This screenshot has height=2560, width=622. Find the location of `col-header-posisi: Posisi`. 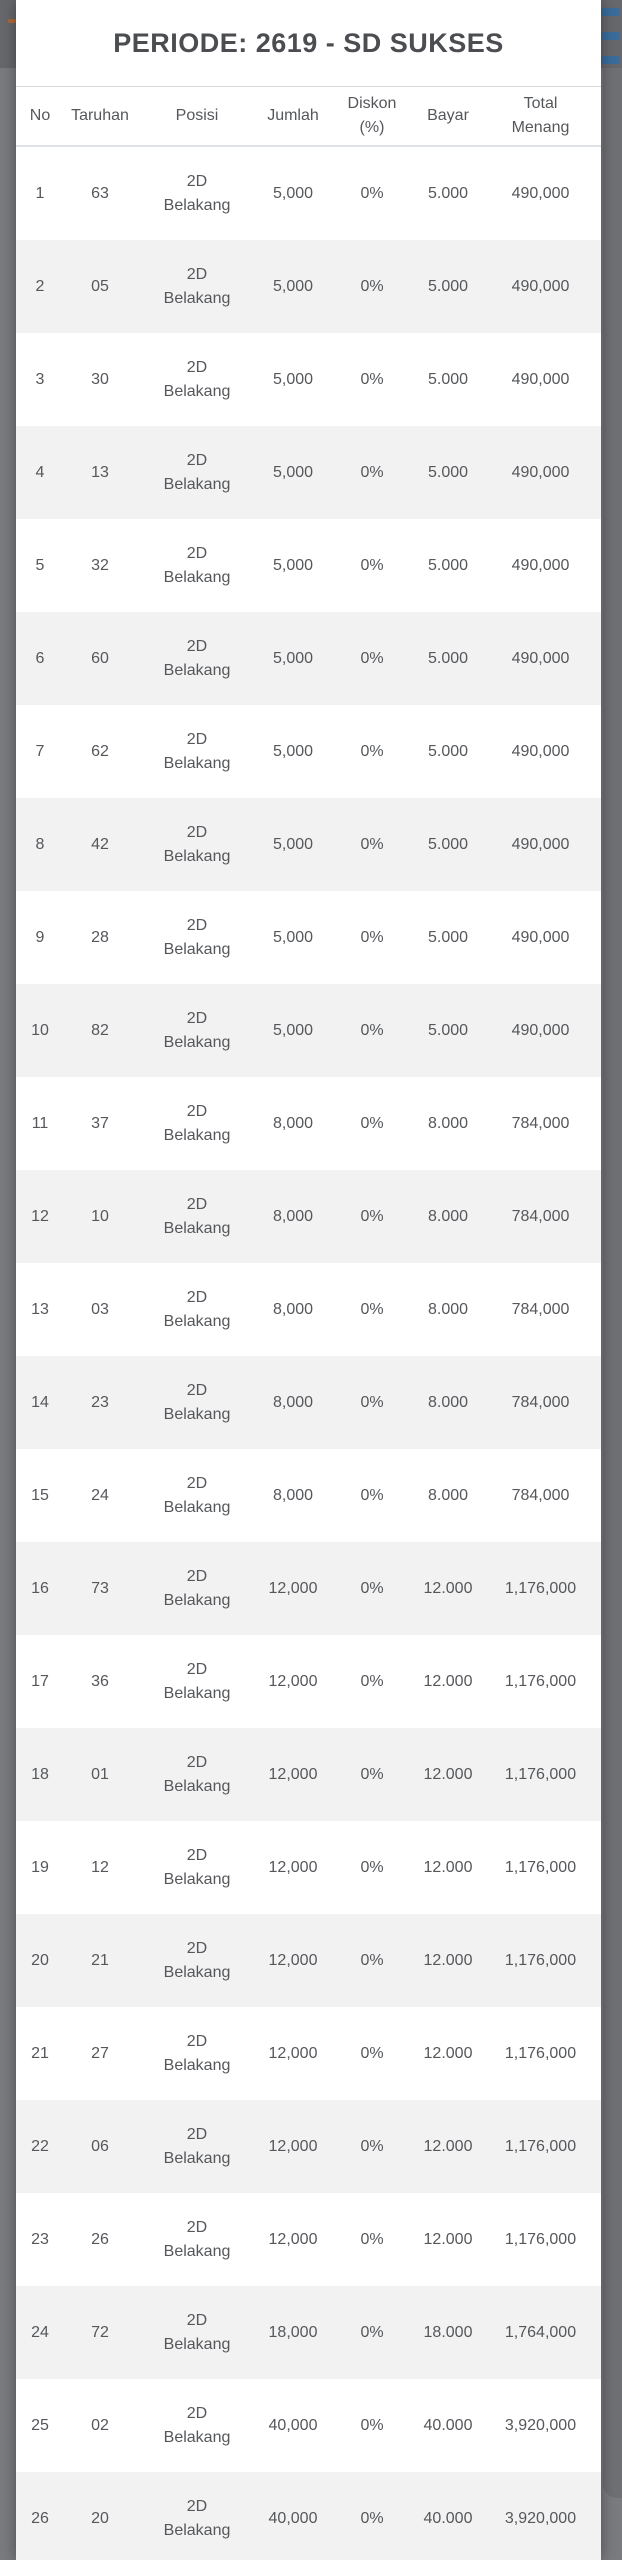

col-header-posisi: Posisi is located at coordinates (197, 117).